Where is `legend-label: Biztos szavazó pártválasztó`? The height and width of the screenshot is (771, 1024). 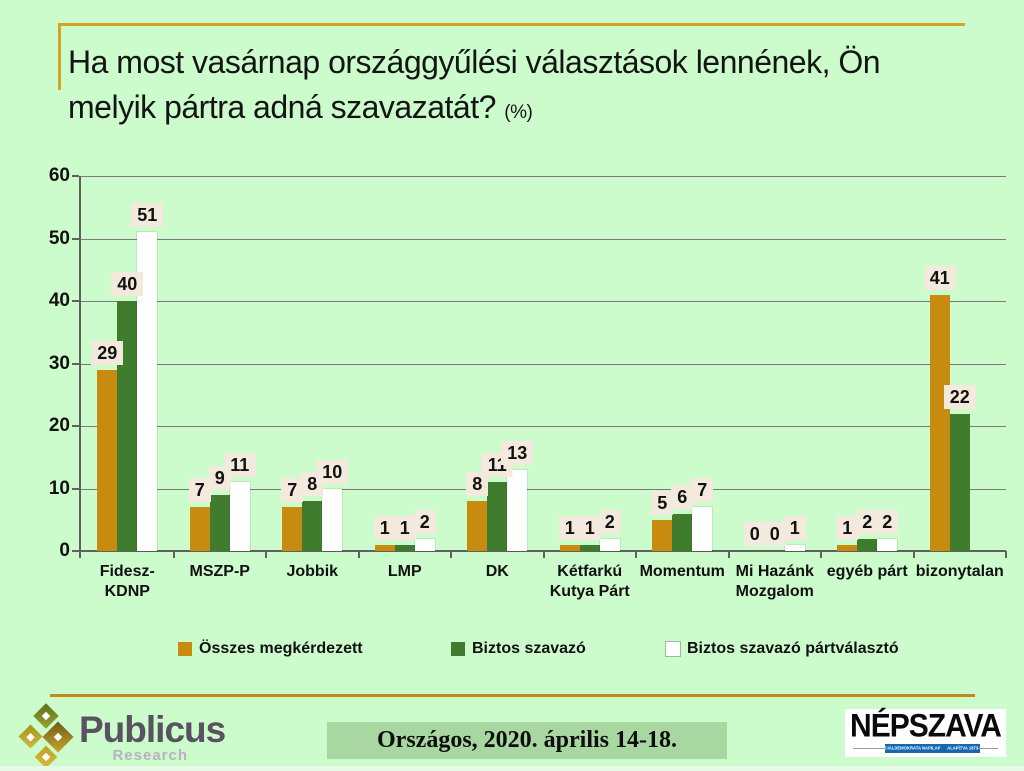 legend-label: Biztos szavazó pártválasztó is located at coordinates (793, 648).